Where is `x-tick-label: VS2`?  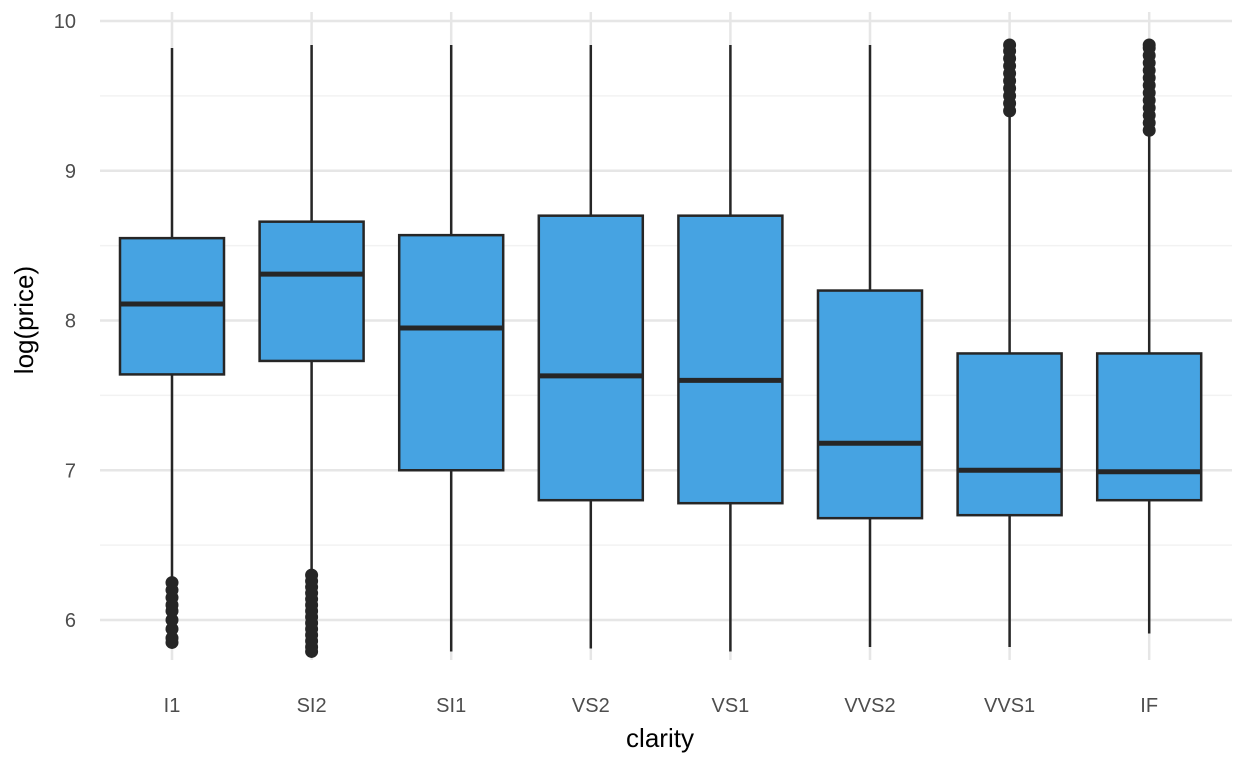 x-tick-label: VS2 is located at coordinates (591, 706).